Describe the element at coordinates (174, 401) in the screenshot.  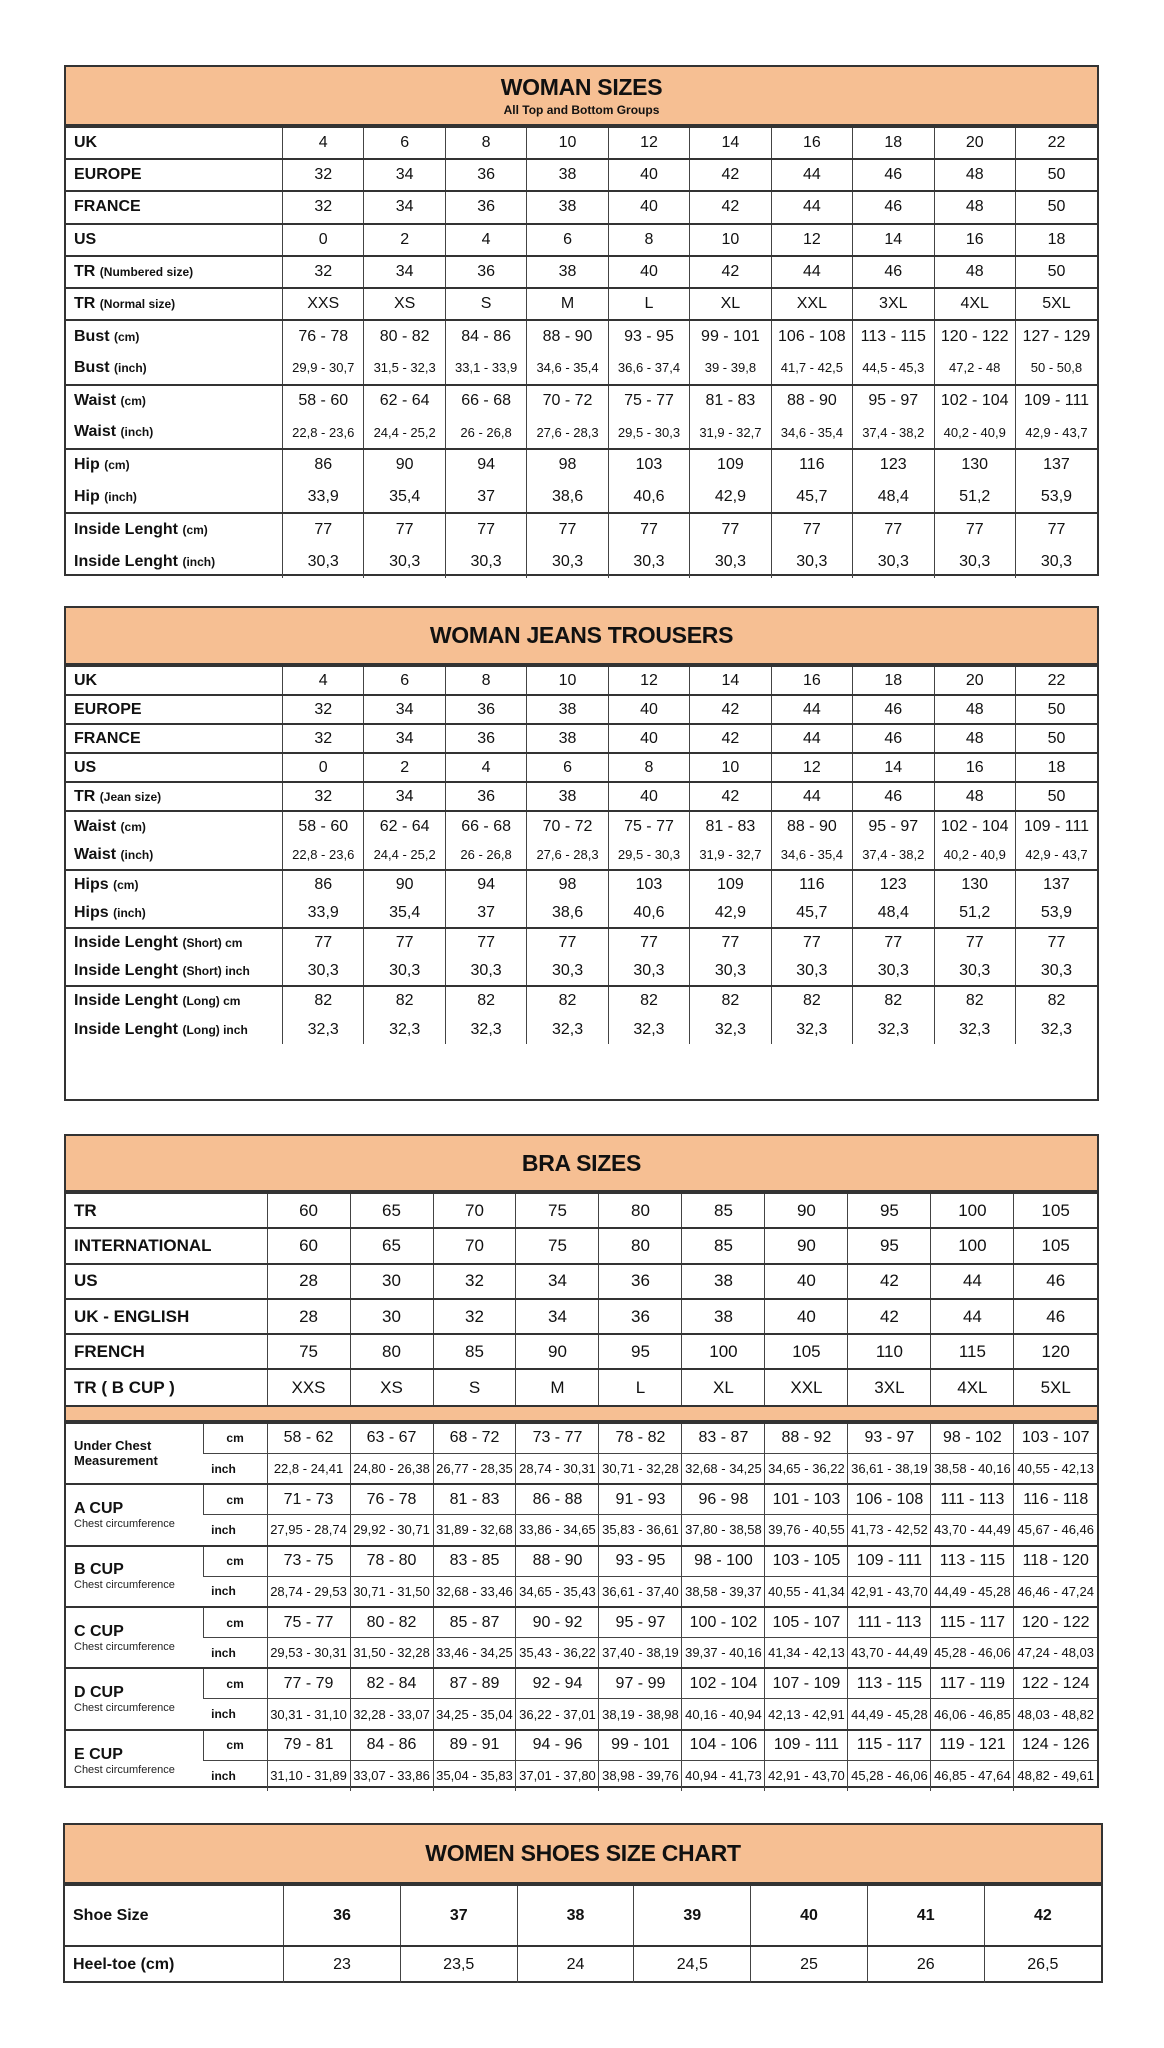
I see `row-label-cell: Waist (cm)` at that location.